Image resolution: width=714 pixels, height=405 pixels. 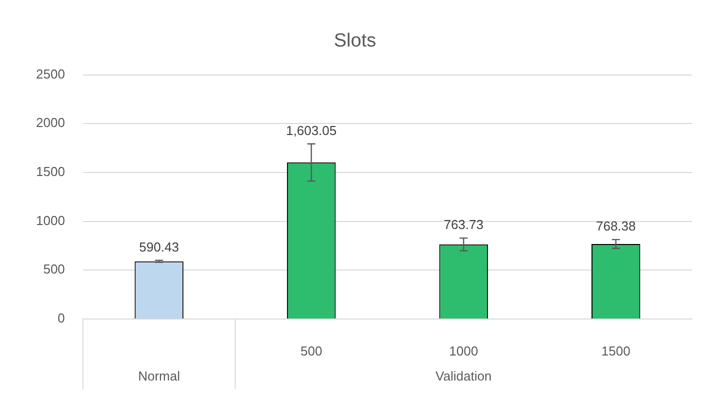 I want to click on y-tick-label: 2500, so click(x=50, y=74).